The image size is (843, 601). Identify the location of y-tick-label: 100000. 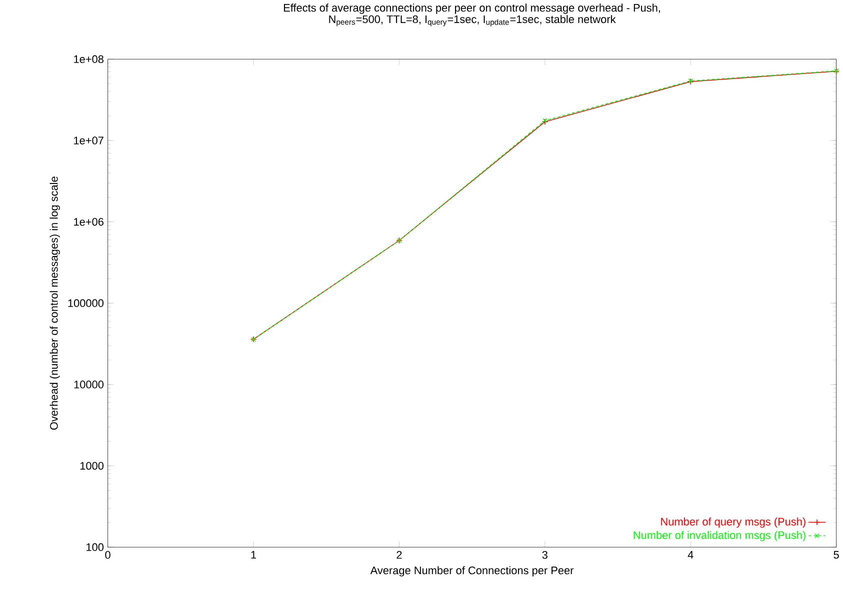
(86, 303).